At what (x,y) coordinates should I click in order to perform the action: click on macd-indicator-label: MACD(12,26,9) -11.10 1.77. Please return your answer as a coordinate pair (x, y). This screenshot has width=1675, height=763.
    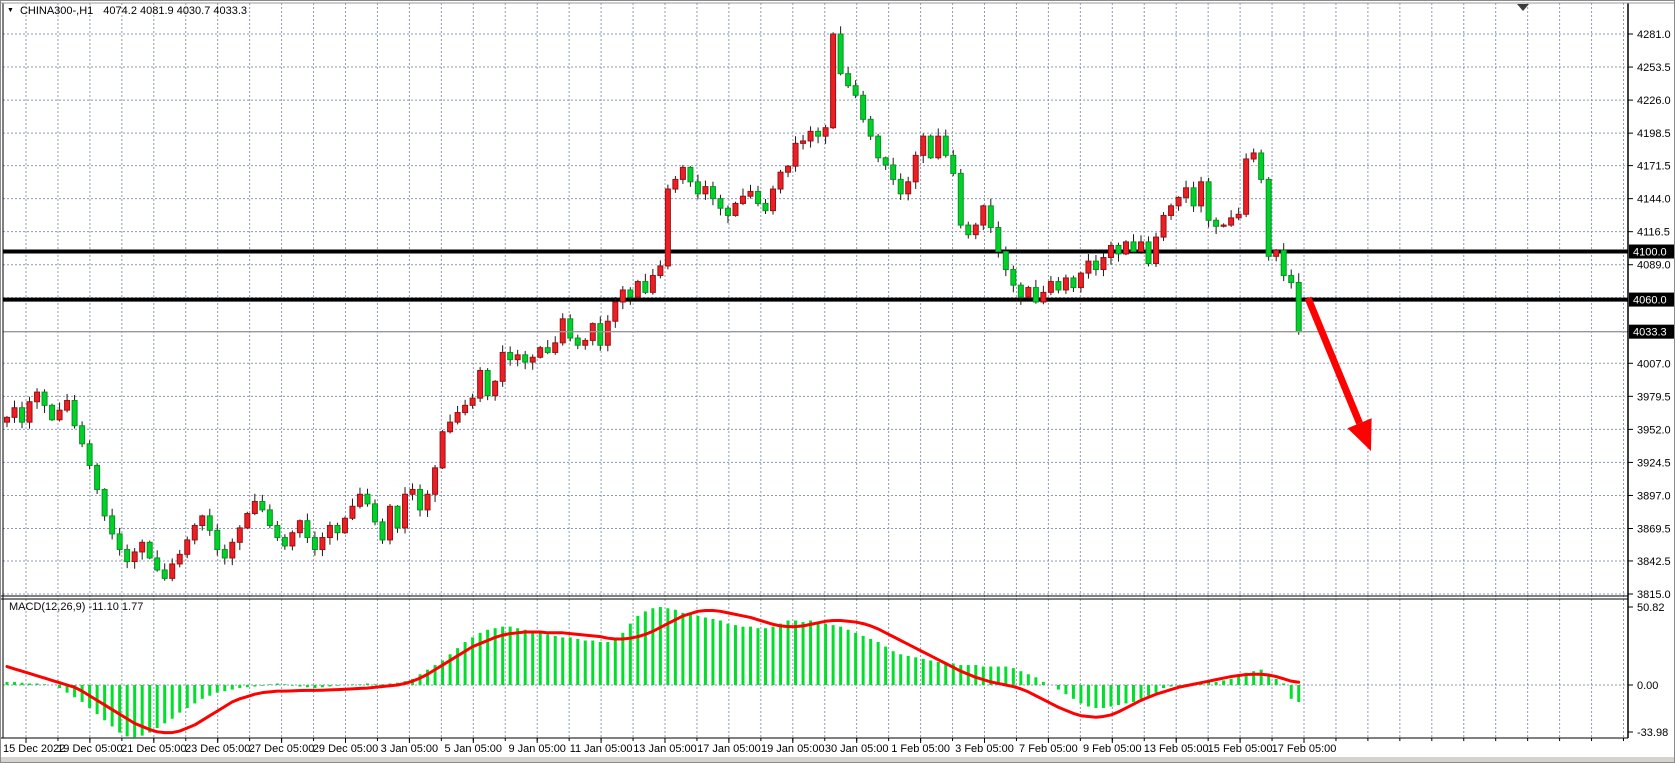
    Looking at the image, I should click on (76, 607).